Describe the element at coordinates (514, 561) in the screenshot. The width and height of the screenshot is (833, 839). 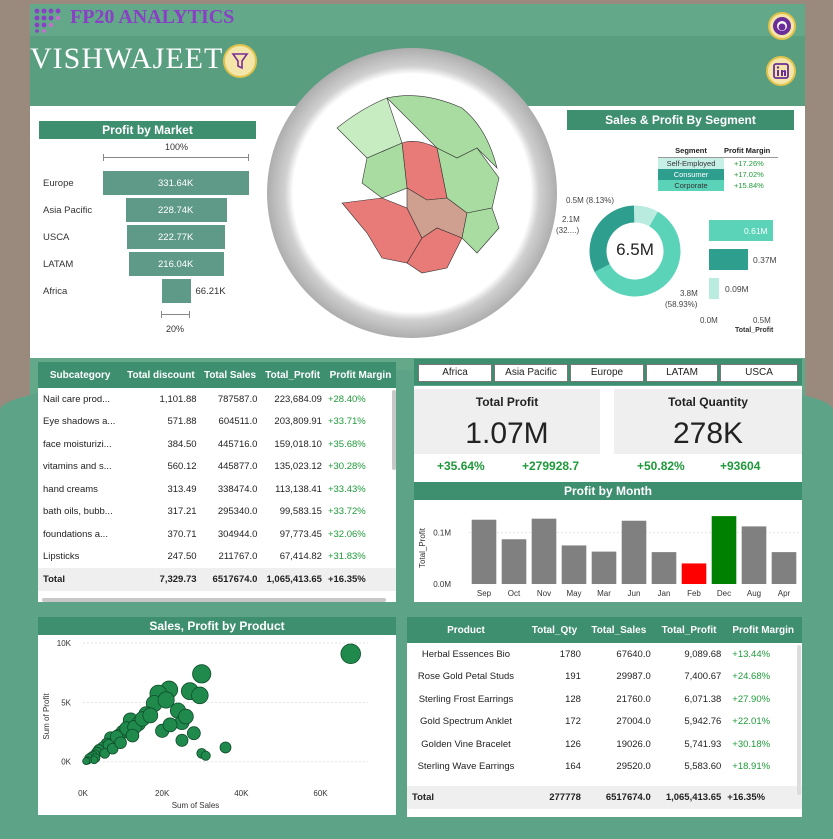
I see `month-bar-oct` at that location.